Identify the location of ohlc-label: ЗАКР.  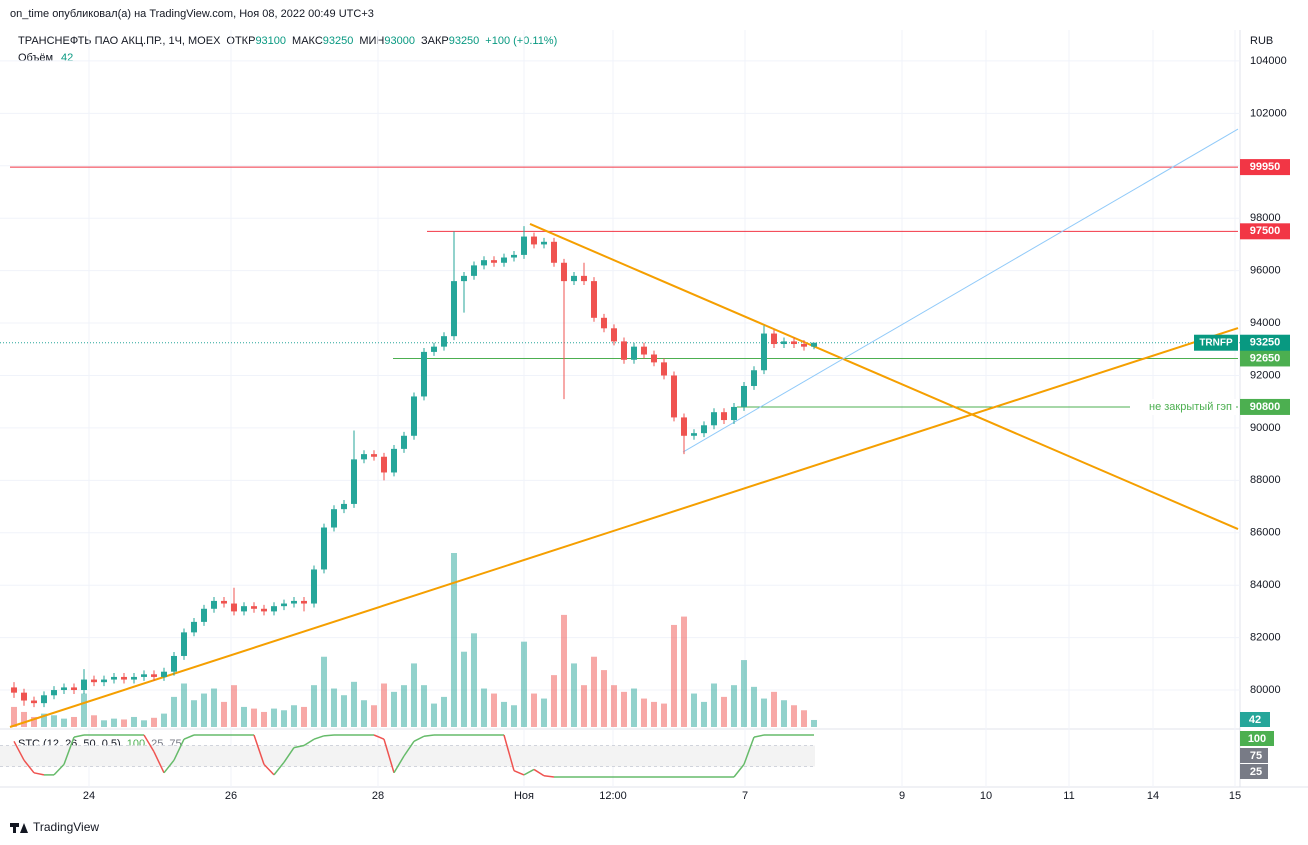
(435, 41).